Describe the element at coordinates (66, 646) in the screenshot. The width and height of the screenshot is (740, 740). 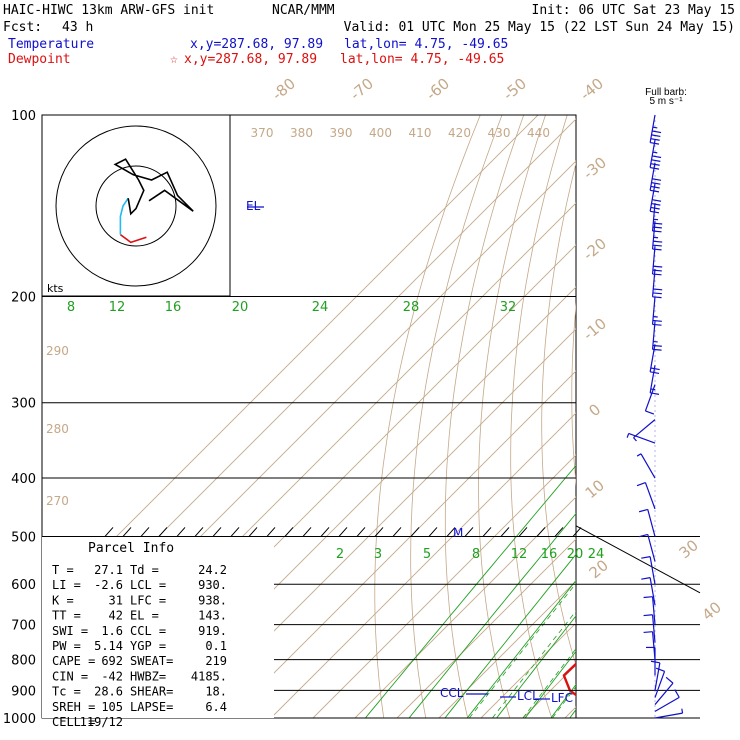
I see `parcel-info-cell: PW =` at that location.